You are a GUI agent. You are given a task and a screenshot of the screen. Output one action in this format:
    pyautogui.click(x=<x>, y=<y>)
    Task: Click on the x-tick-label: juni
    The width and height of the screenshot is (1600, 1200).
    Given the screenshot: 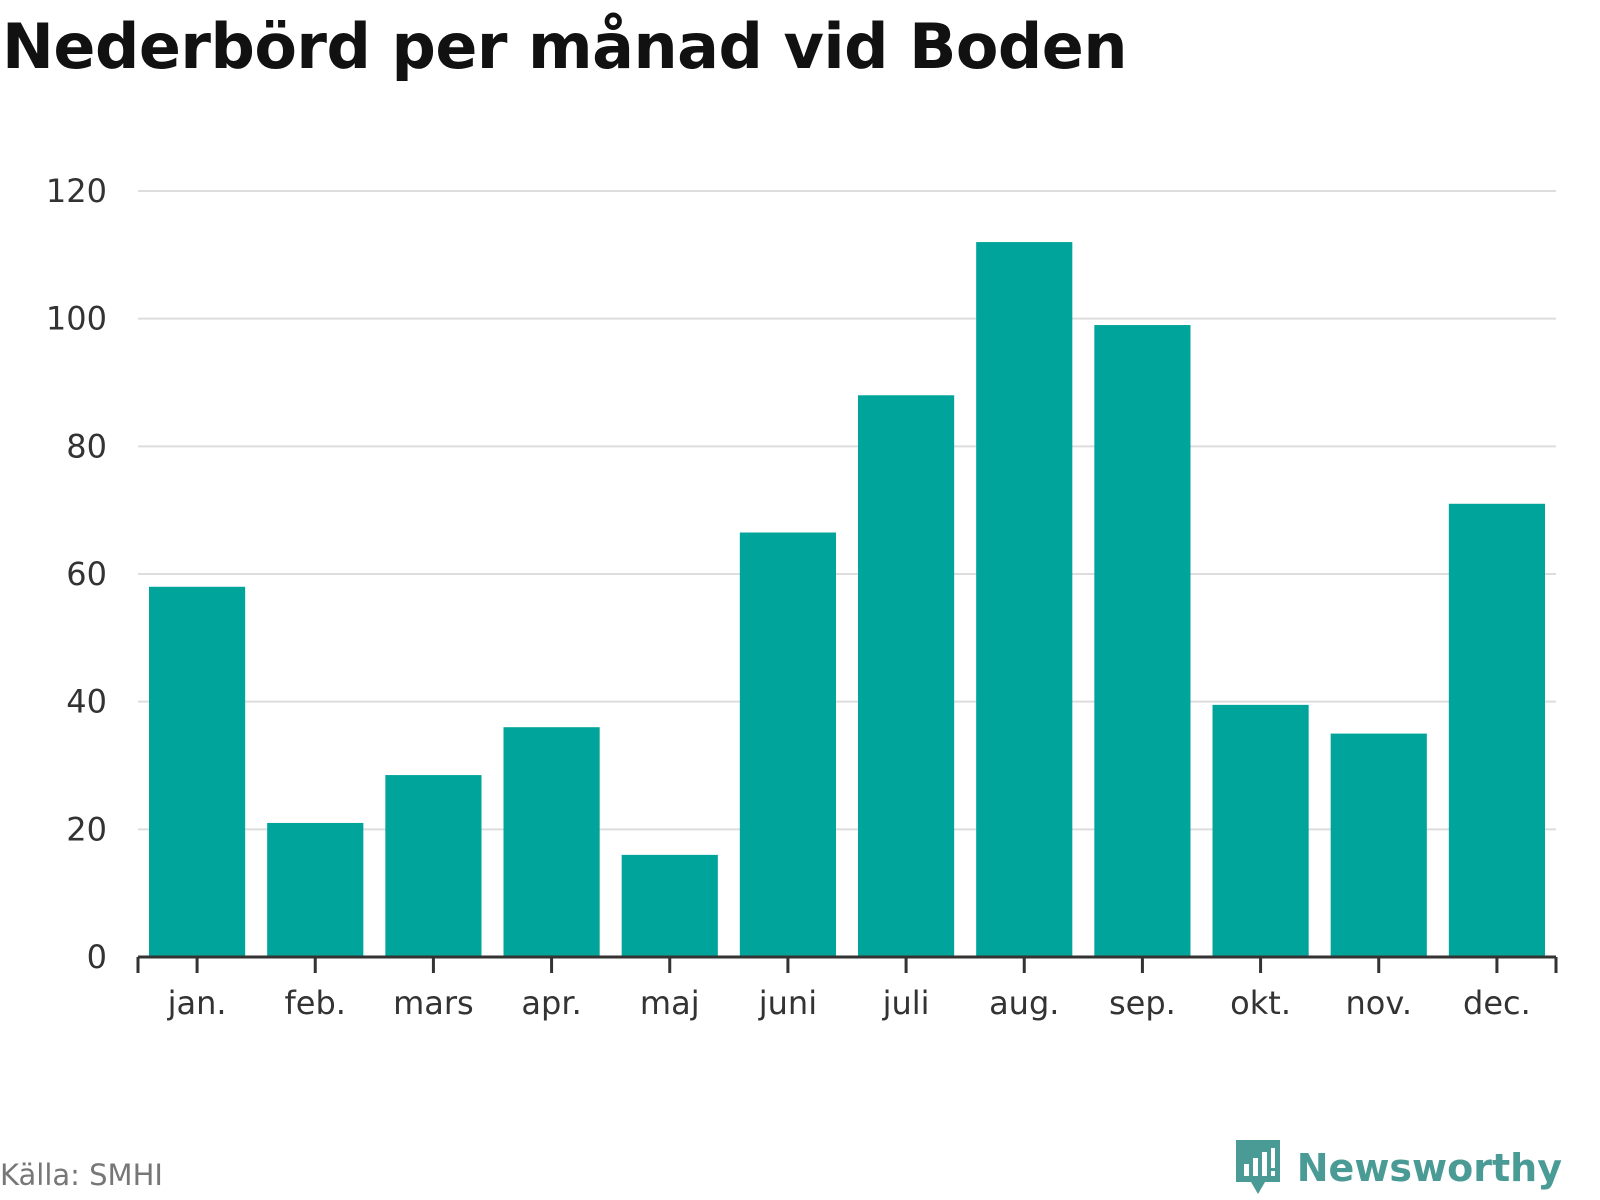 What is the action you would take?
    pyautogui.click(x=787, y=1003)
    